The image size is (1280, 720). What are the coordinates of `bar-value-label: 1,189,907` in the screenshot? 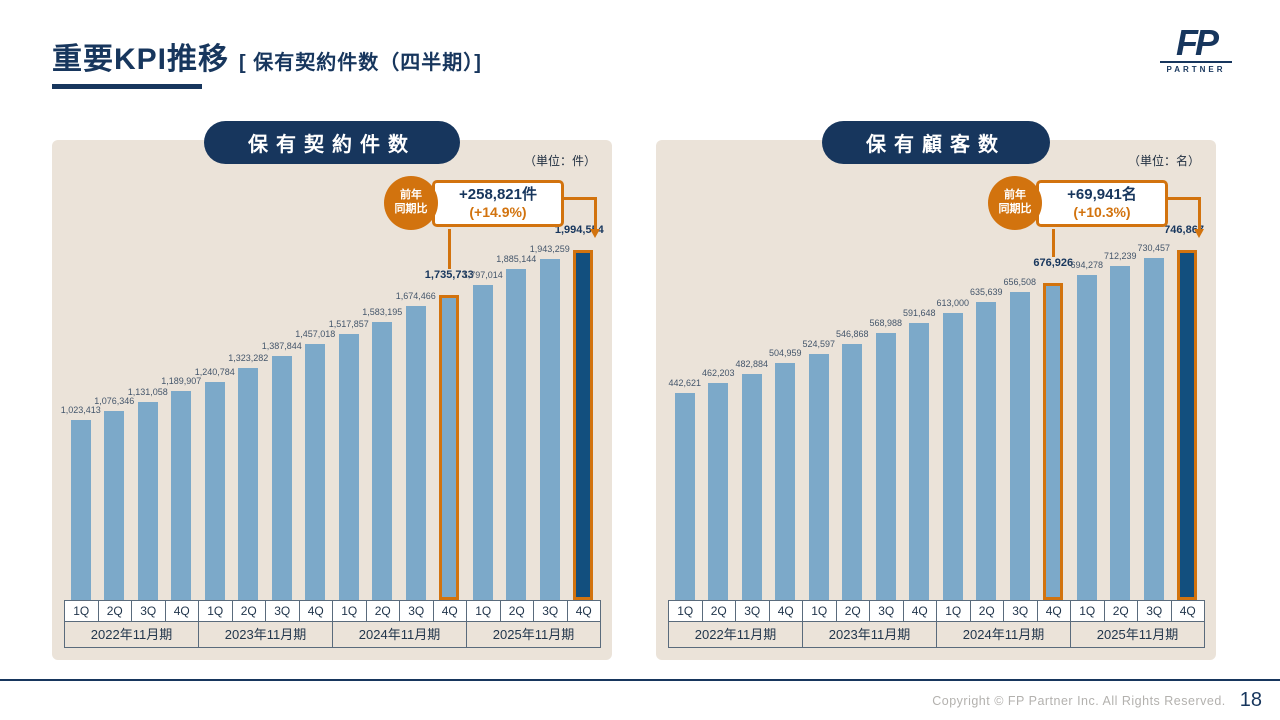 It's located at (181, 381).